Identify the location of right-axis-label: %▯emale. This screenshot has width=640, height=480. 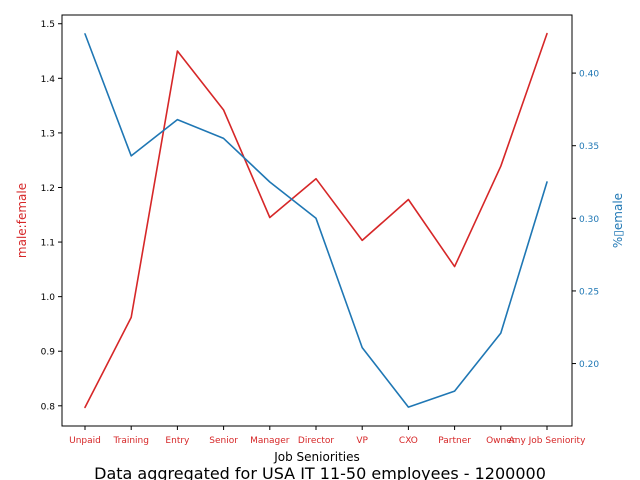
(618, 220).